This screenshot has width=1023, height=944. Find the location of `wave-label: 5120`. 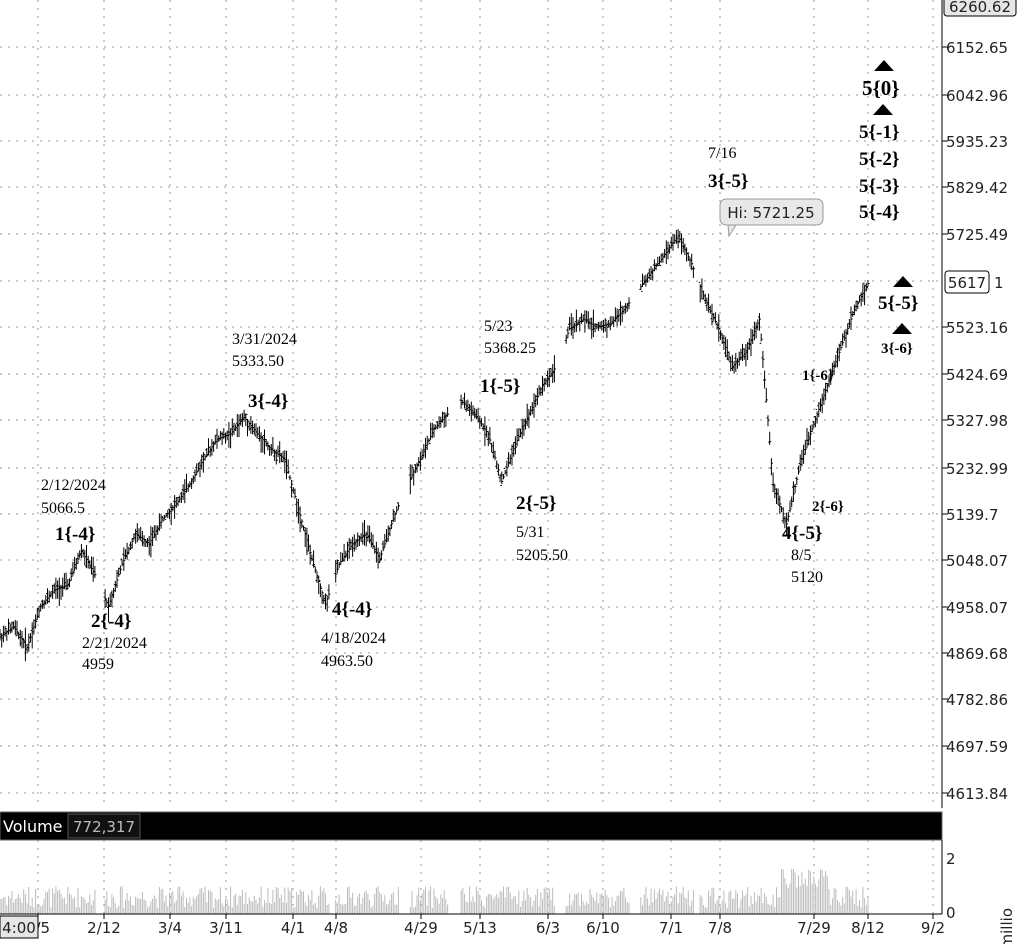

wave-label: 5120 is located at coordinates (807, 577).